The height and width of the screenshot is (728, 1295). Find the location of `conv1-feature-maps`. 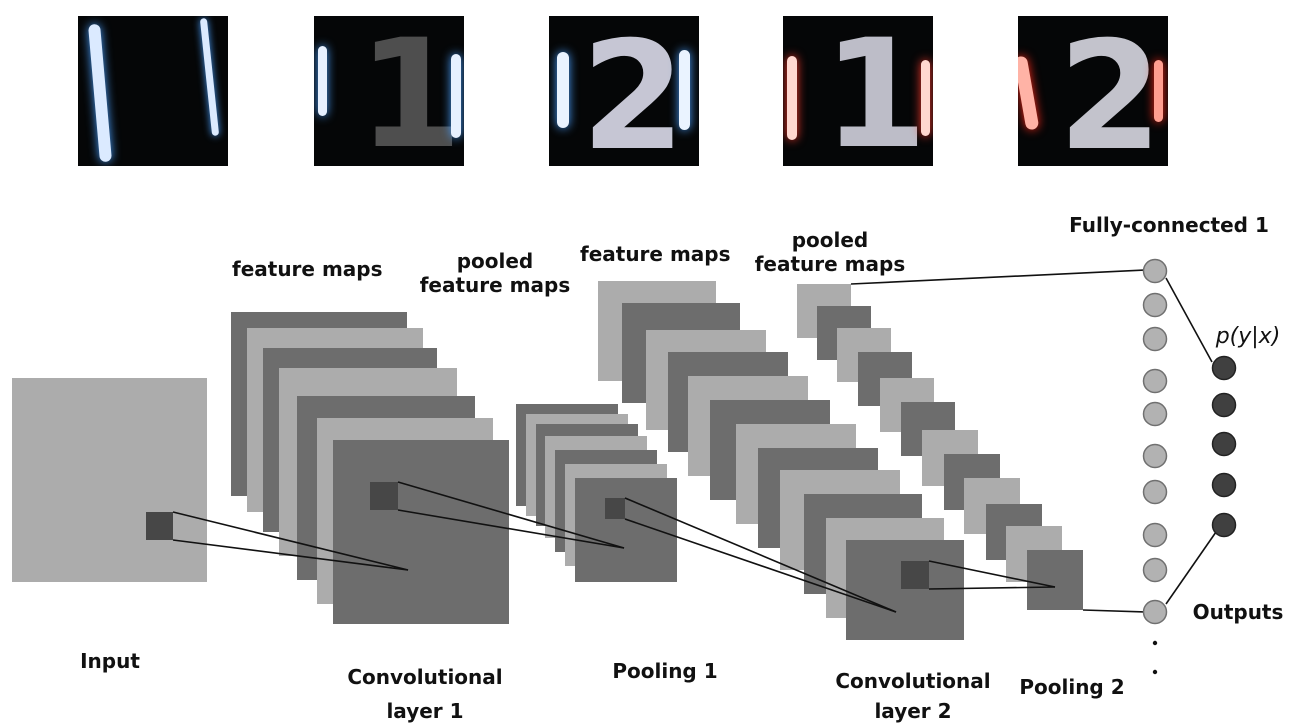

conv1-feature-maps is located at coordinates (370, 468).